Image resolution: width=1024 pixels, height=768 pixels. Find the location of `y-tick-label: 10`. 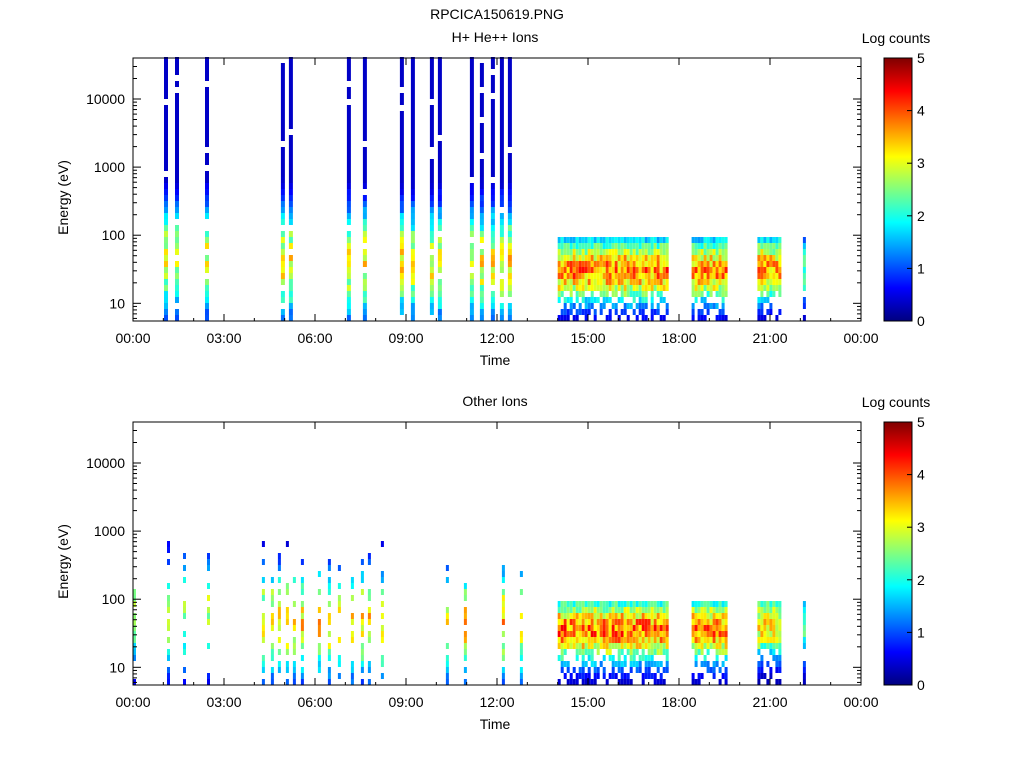

y-tick-label: 10 is located at coordinates (117, 667).